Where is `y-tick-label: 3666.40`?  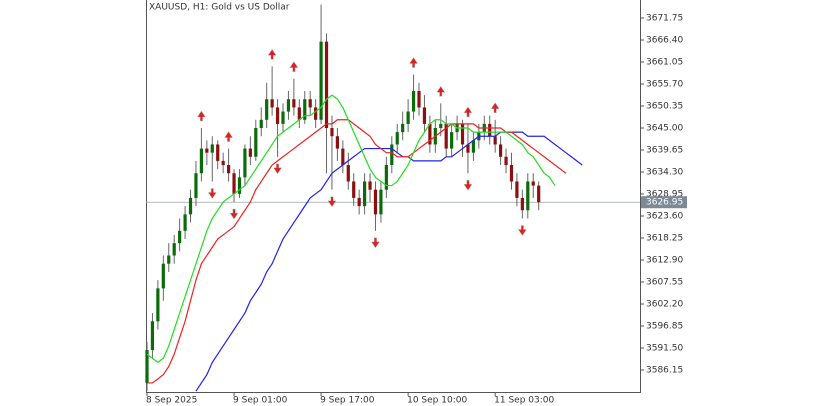 y-tick-label: 3666.40 is located at coordinates (664, 41).